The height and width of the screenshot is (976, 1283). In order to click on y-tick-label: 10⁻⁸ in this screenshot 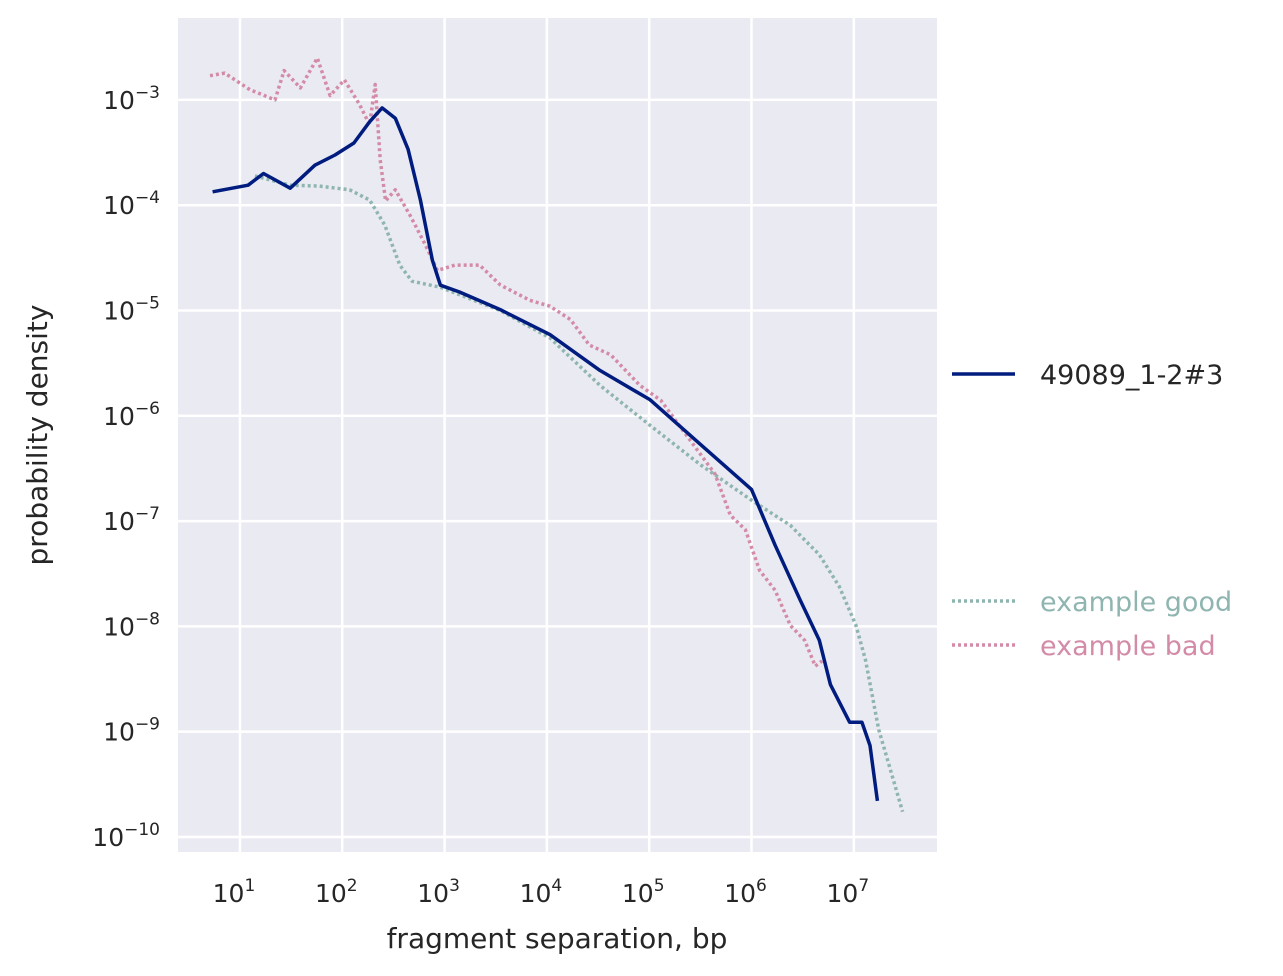, I will do `click(131, 625)`.